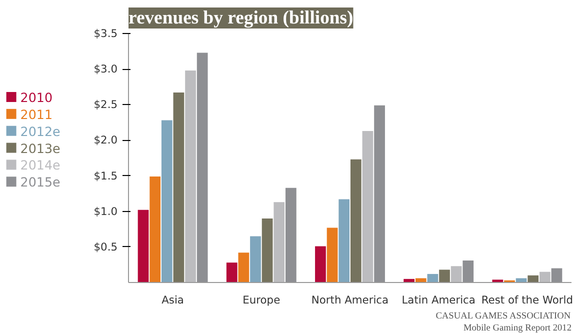  I want to click on y-tick-label: $0.5, so click(106, 247).